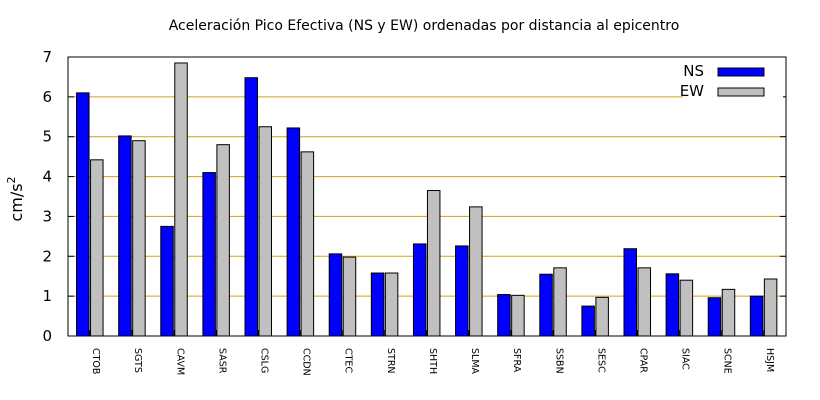 This screenshot has width=820, height=400. What do you see at coordinates (47, 57) in the screenshot?
I see `y-tick-label: 7` at bounding box center [47, 57].